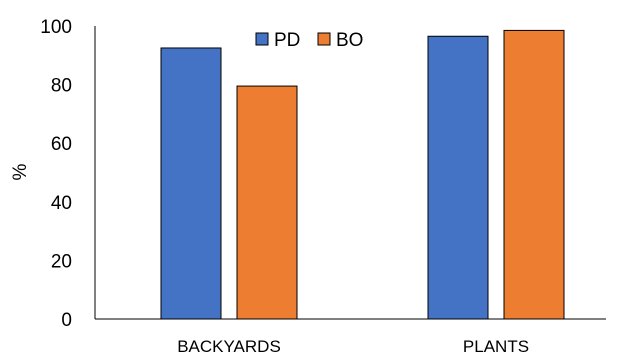  I want to click on x-category-label: PLANTS, so click(496, 346).